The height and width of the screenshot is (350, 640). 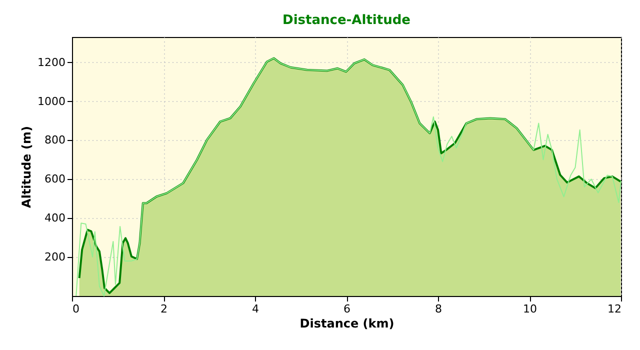 I want to click on x-axis-title: Distance (km), so click(x=347, y=323).